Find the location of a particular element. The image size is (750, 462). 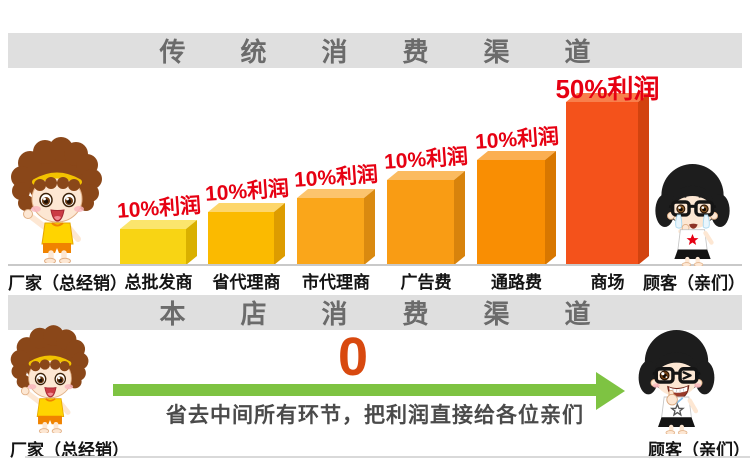

manufacturer-afro-girl-icon is located at coordinates (57, 200).